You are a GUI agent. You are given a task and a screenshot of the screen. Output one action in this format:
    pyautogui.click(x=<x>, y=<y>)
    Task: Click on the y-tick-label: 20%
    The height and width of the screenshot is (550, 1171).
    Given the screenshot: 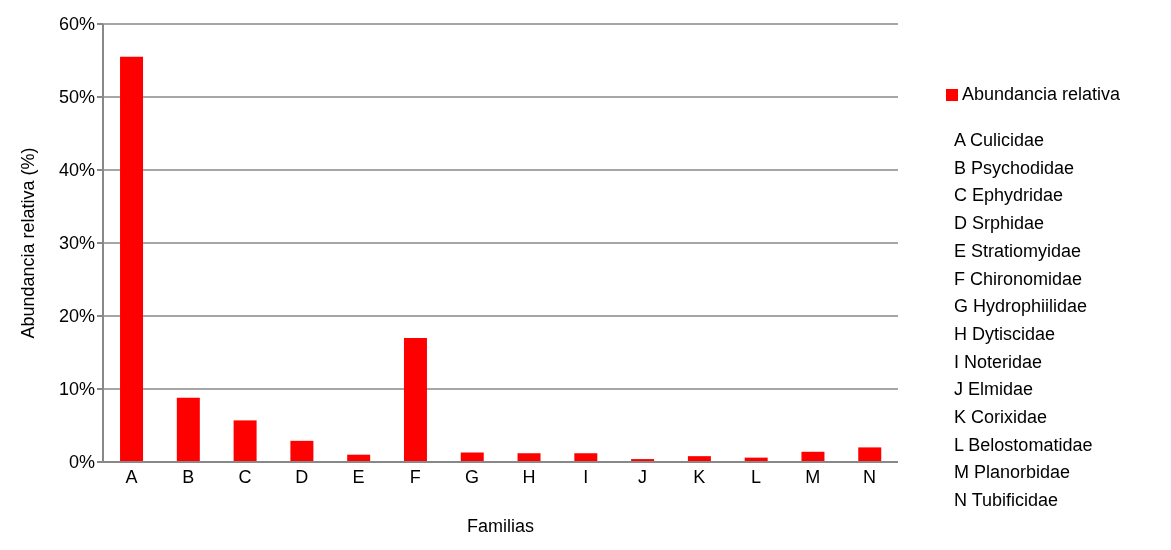 What is the action you would take?
    pyautogui.click(x=76, y=316)
    